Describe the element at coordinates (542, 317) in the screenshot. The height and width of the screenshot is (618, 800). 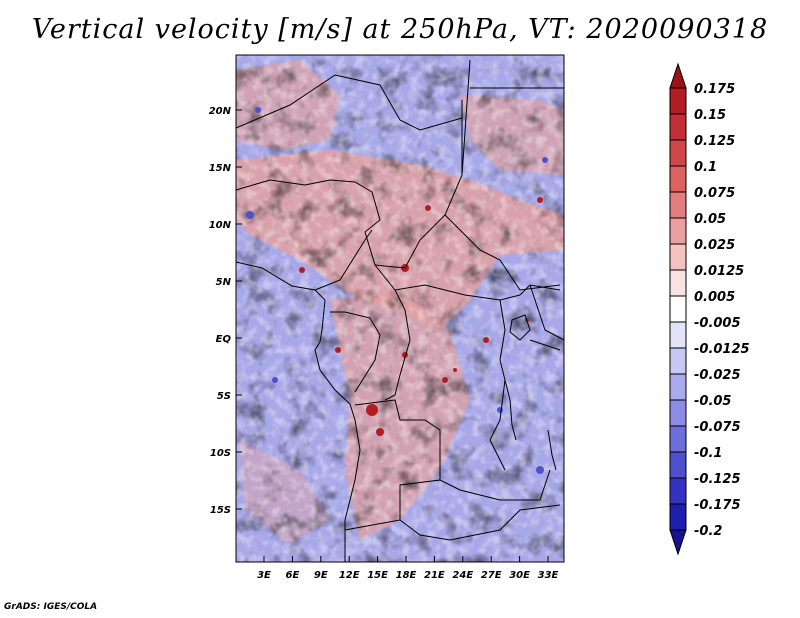
I see `east-africa-border` at that location.